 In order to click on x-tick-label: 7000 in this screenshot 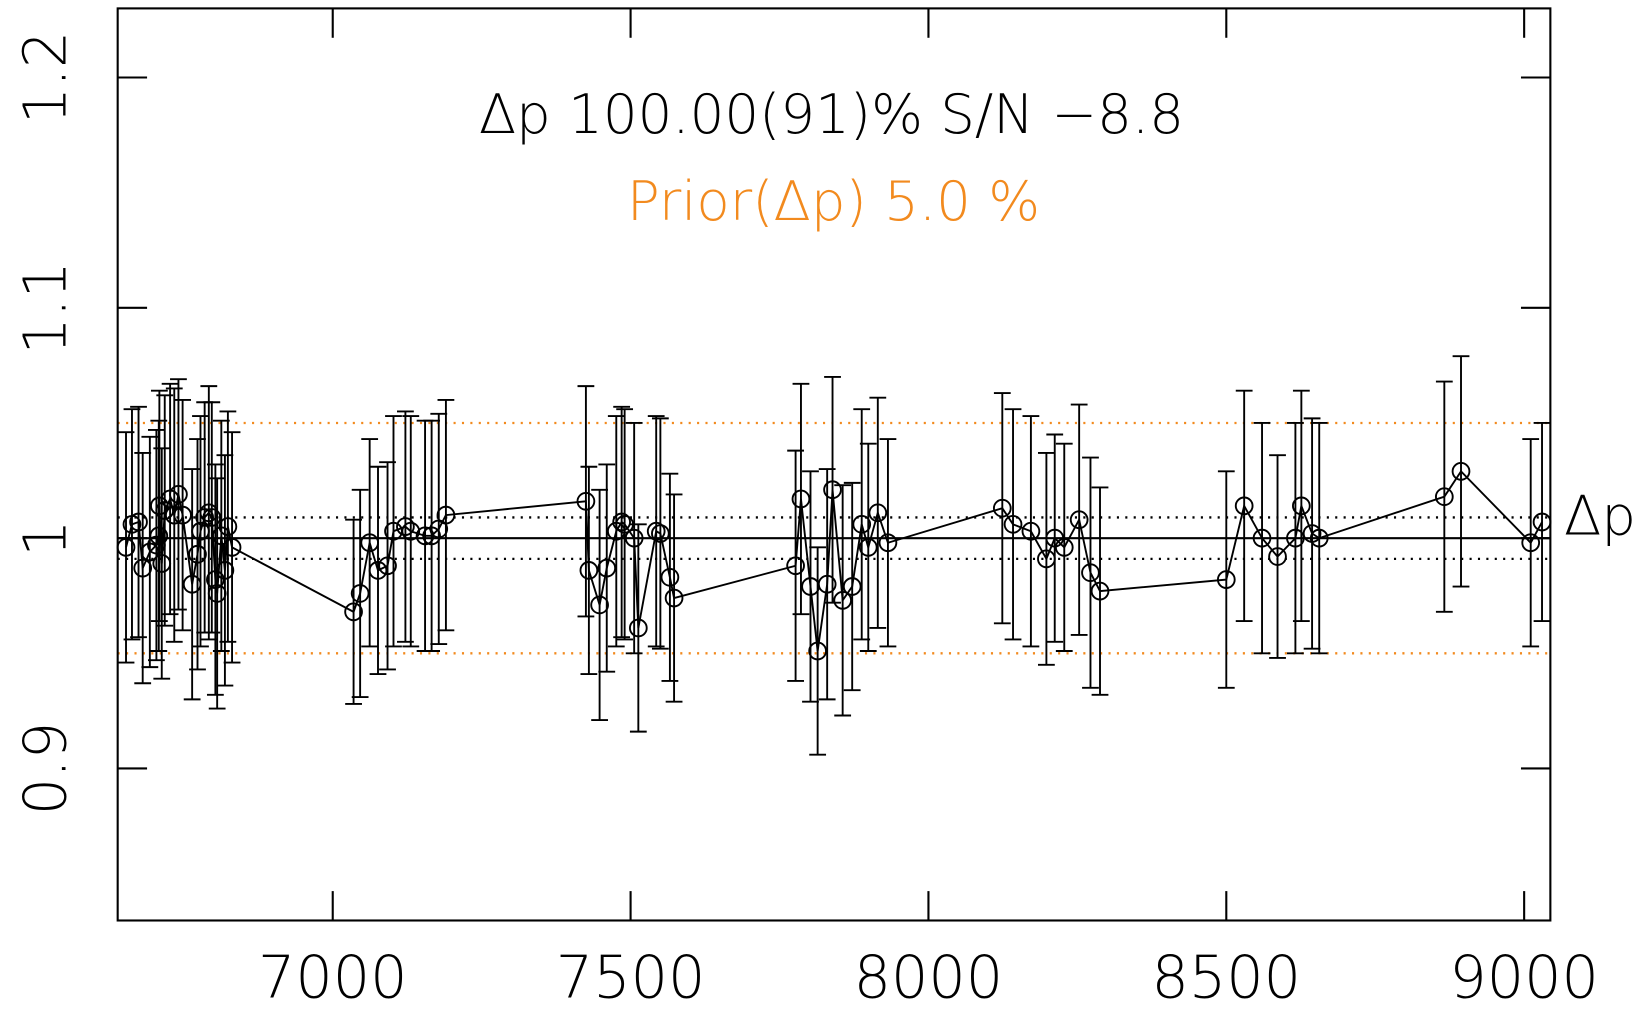, I will do `click(333, 976)`.